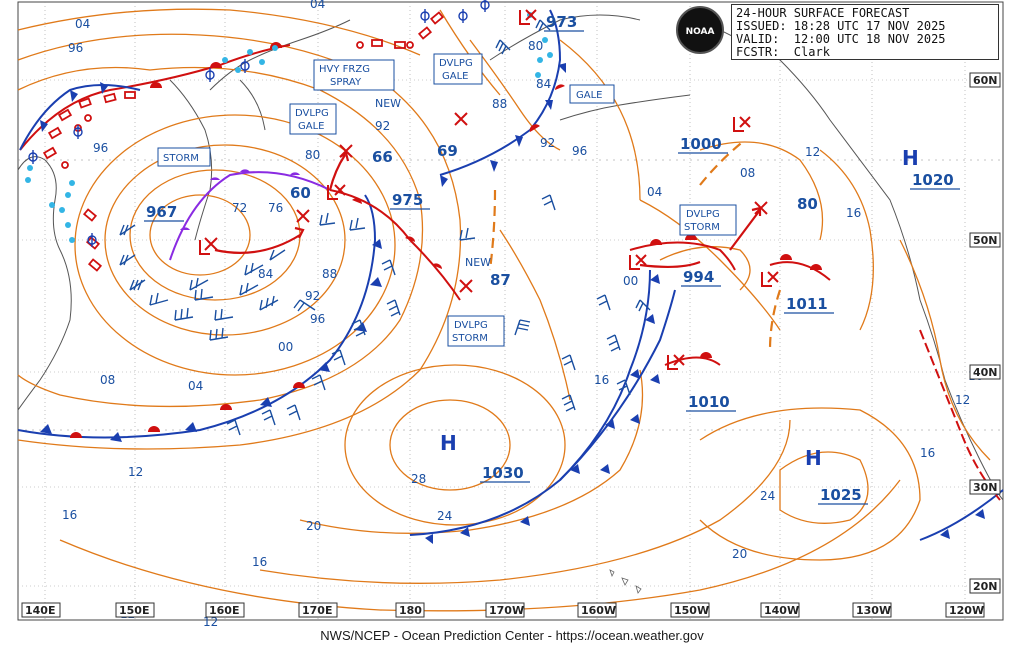 The width and height of the screenshot is (1024, 652). Describe the element at coordinates (589, 95) in the screenshot. I see `warning-gale-east: GALE` at that location.